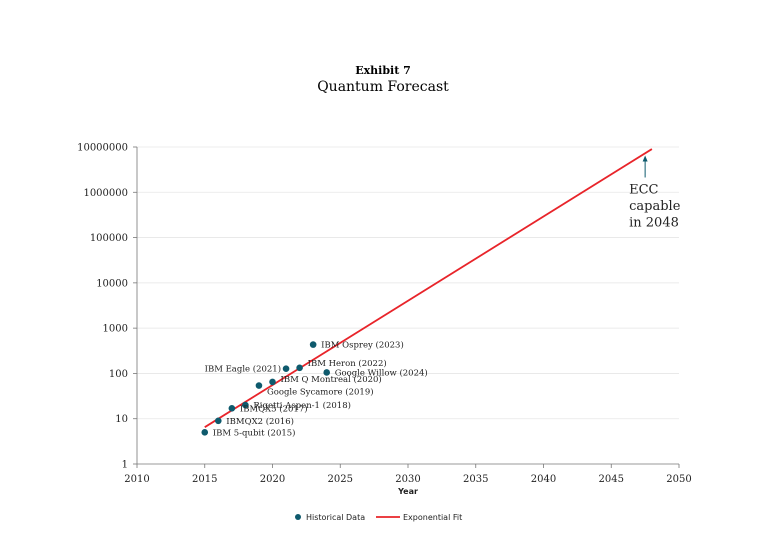 The width and height of the screenshot is (758, 540). What do you see at coordinates (645, 158) in the screenshot?
I see `annotation-arrow-head` at bounding box center [645, 158].